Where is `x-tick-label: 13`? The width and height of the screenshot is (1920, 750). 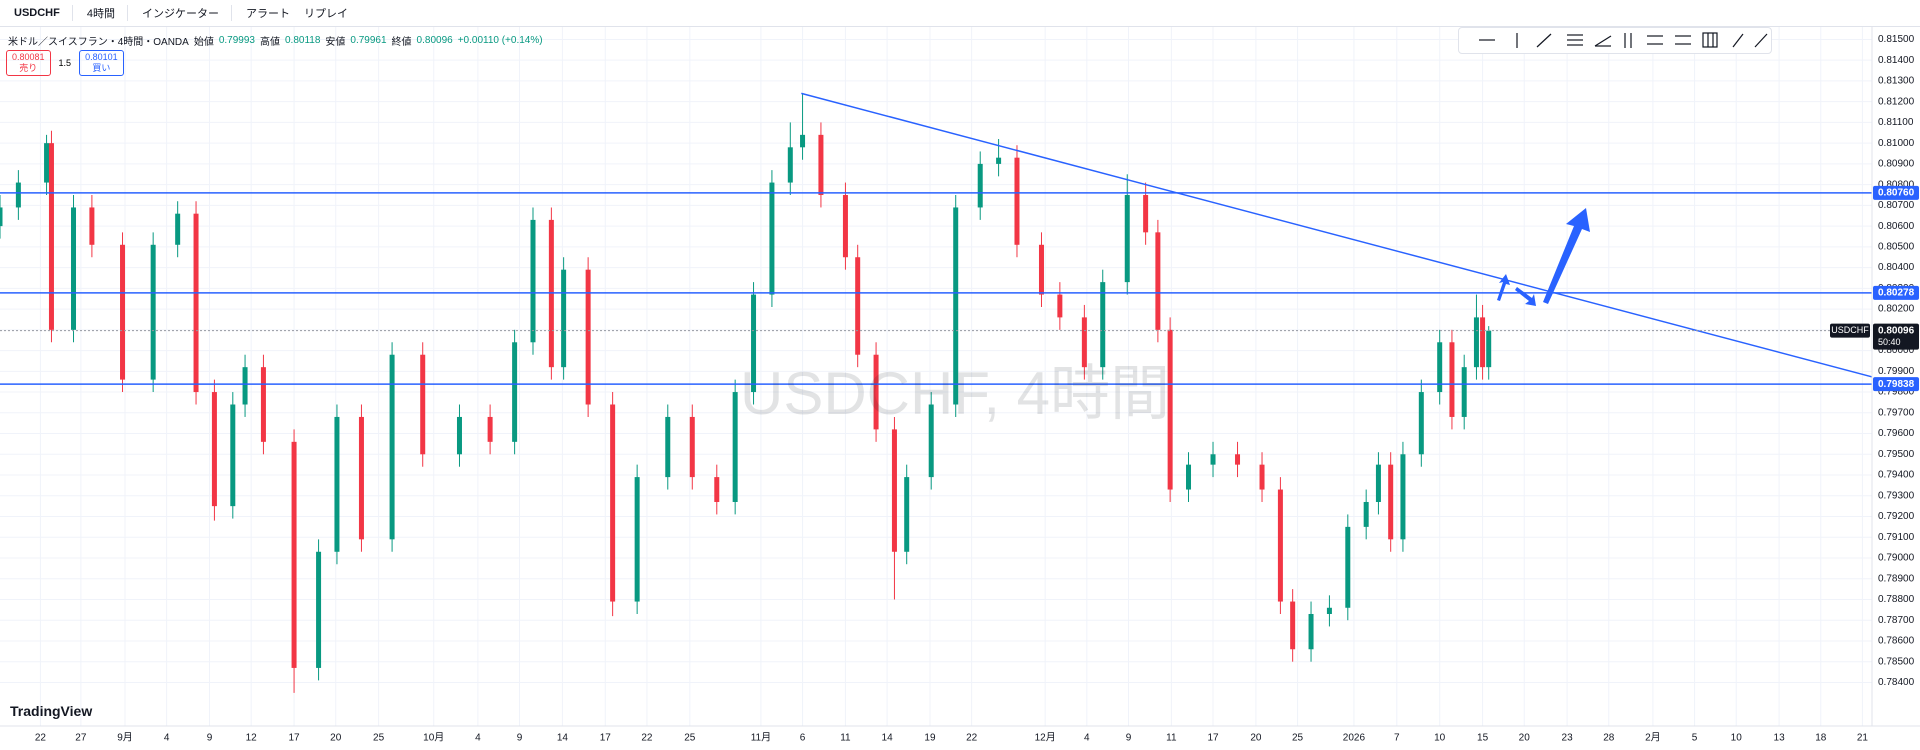
x-tick-label: 13 is located at coordinates (1780, 738).